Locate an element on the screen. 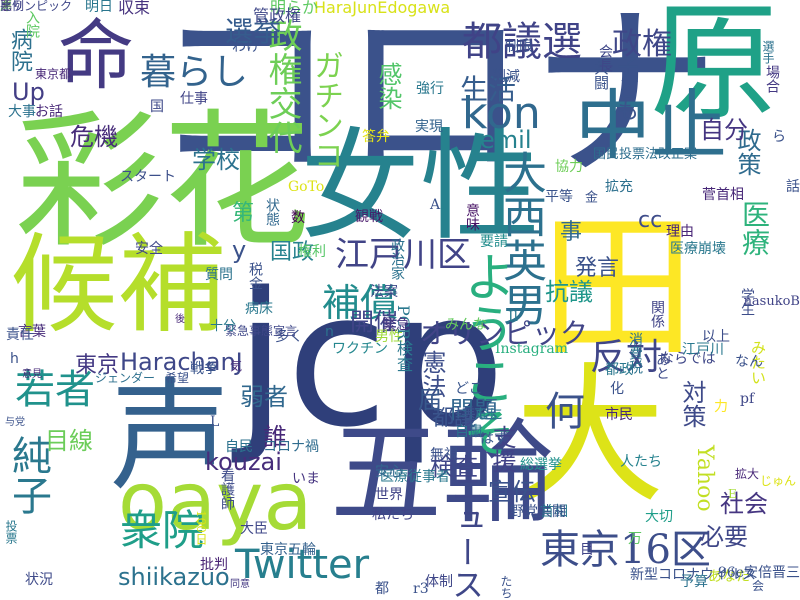 The height and width of the screenshot is (600, 800). word-72: 管政権 is located at coordinates (277, 15).